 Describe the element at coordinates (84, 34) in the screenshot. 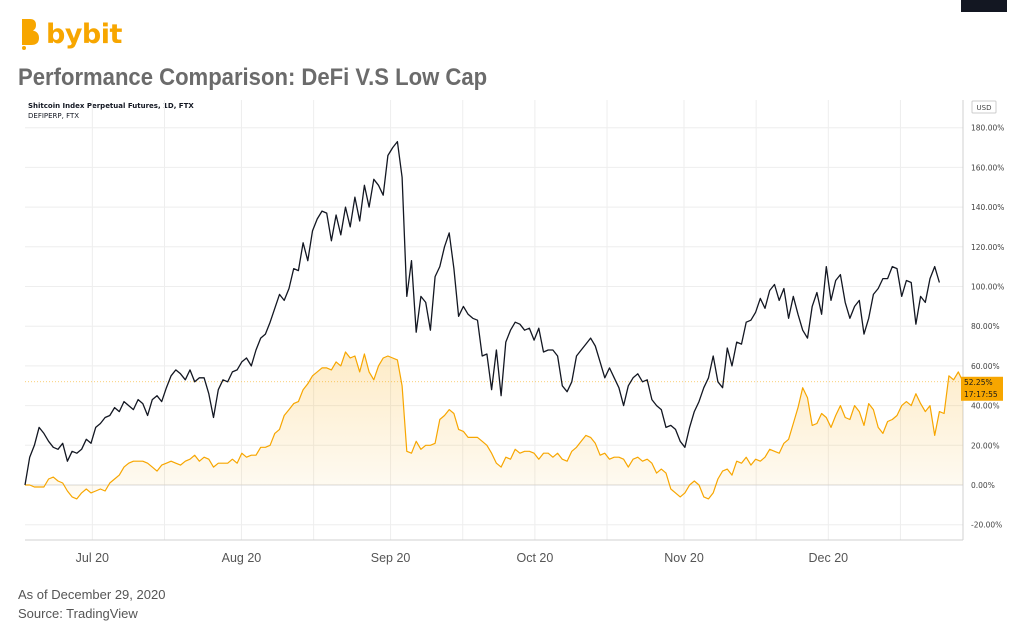

I see `bybit-logo-text: bybit` at that location.